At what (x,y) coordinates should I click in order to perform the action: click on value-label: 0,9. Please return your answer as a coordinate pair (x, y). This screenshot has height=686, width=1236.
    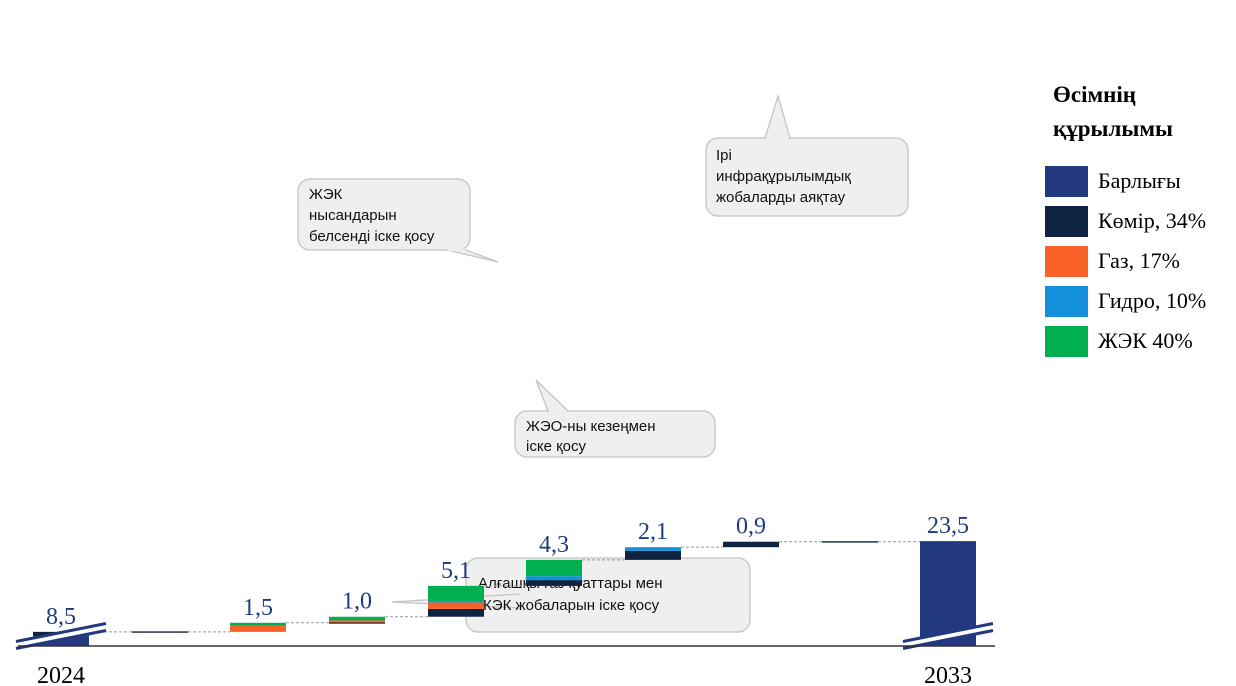
    Looking at the image, I should click on (751, 527).